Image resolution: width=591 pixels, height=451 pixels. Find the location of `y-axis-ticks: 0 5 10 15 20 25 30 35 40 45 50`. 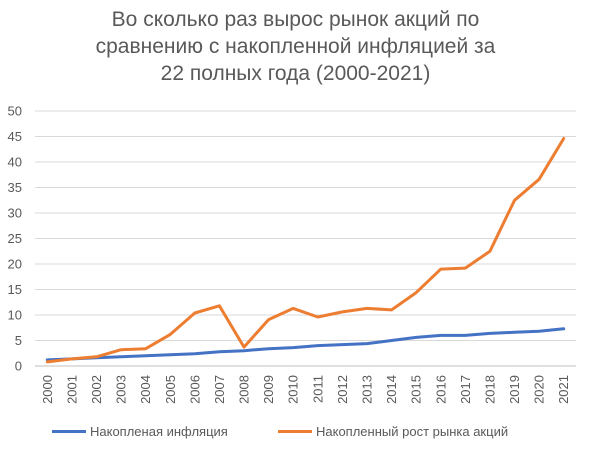

y-axis-ticks: 0 5 10 15 20 25 30 35 40 45 50 is located at coordinates (15, 239).